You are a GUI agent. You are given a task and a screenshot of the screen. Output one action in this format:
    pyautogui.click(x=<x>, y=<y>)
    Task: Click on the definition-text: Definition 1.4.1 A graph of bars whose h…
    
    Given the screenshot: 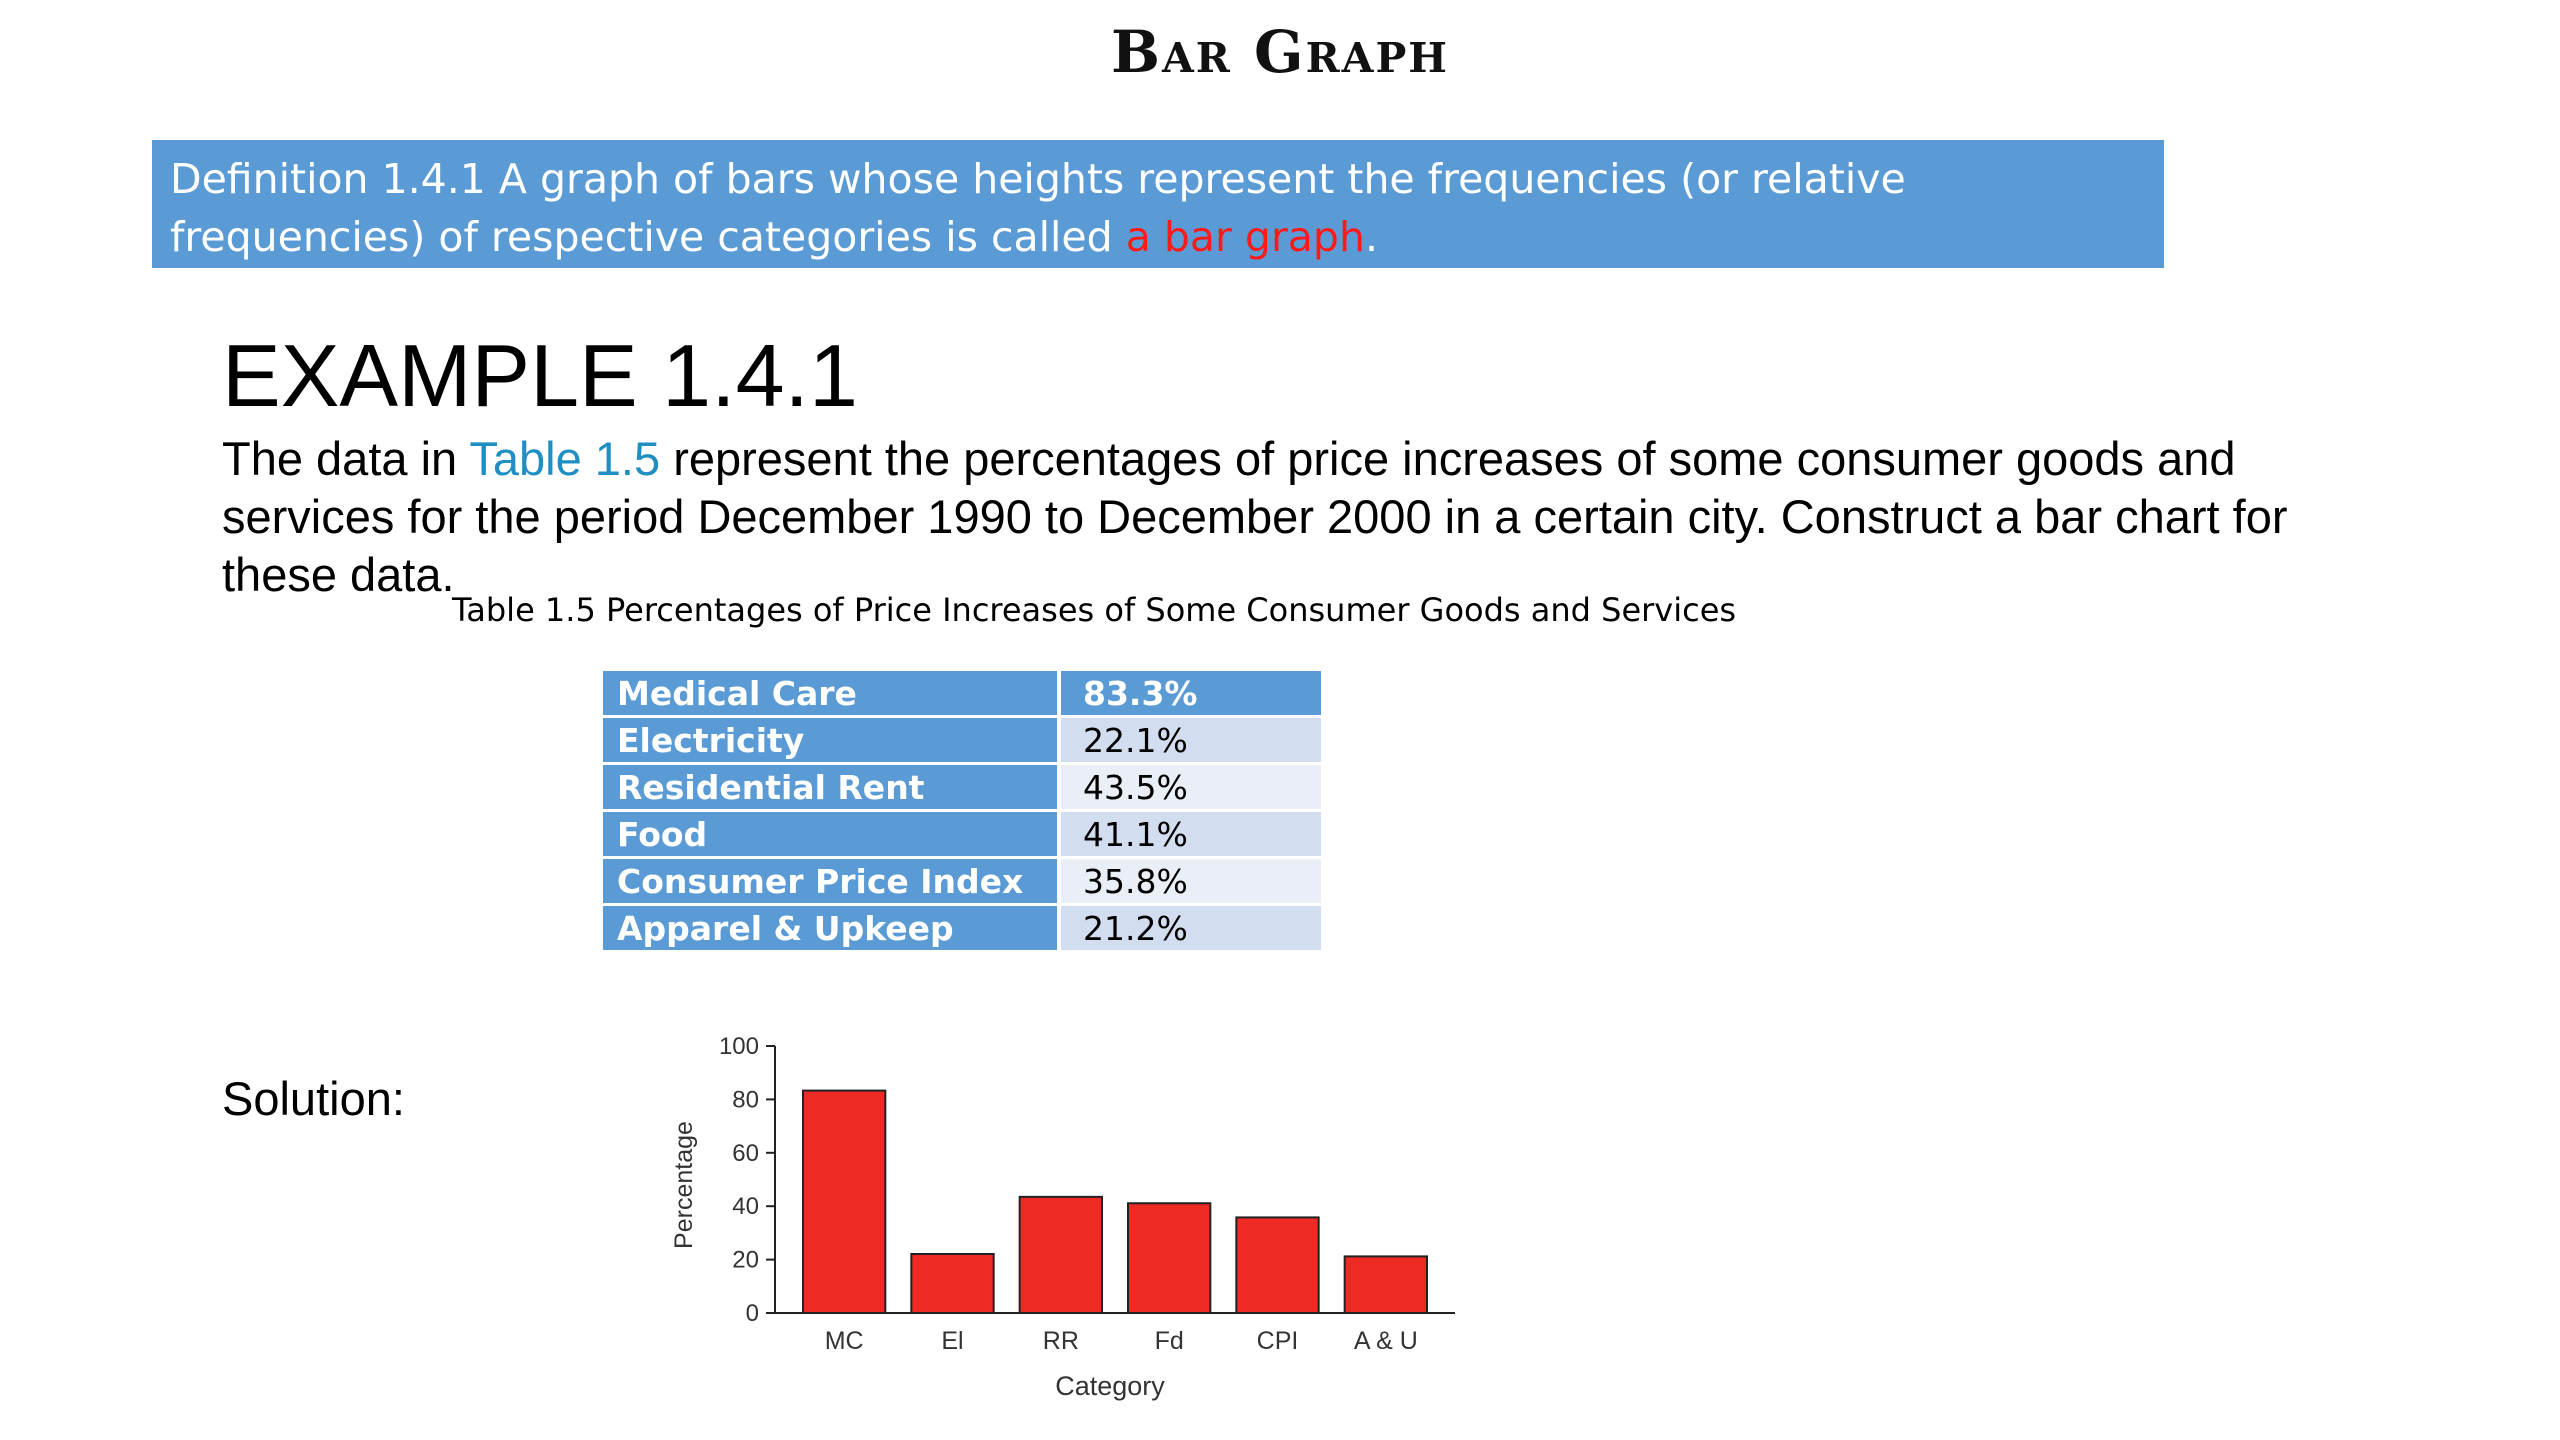 What is the action you would take?
    pyautogui.click(x=1038, y=208)
    